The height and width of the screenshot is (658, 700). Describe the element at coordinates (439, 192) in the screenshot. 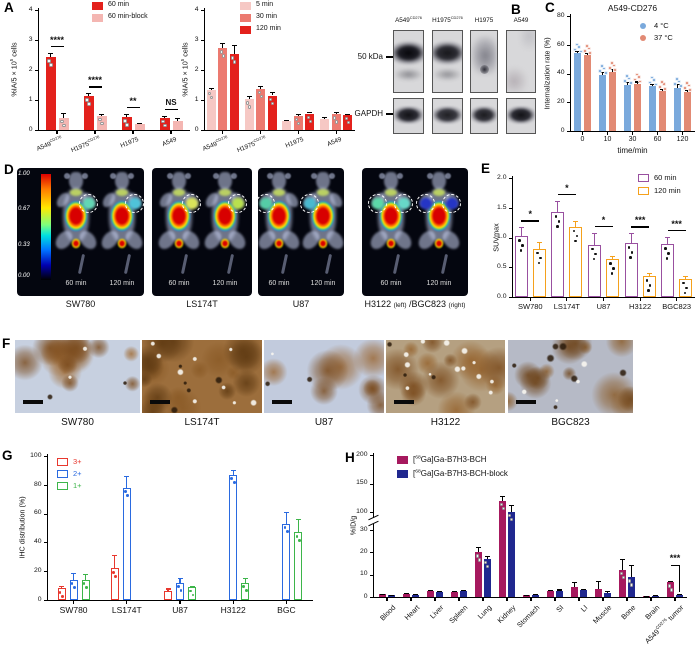

I see `neck-uptake` at that location.